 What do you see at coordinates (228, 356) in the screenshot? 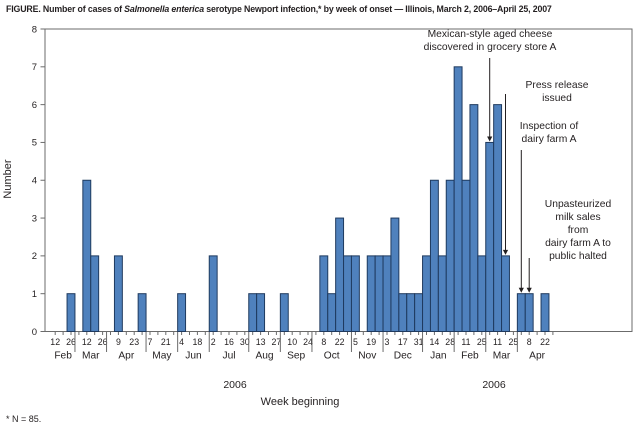
I see `month-label: Jul` at bounding box center [228, 356].